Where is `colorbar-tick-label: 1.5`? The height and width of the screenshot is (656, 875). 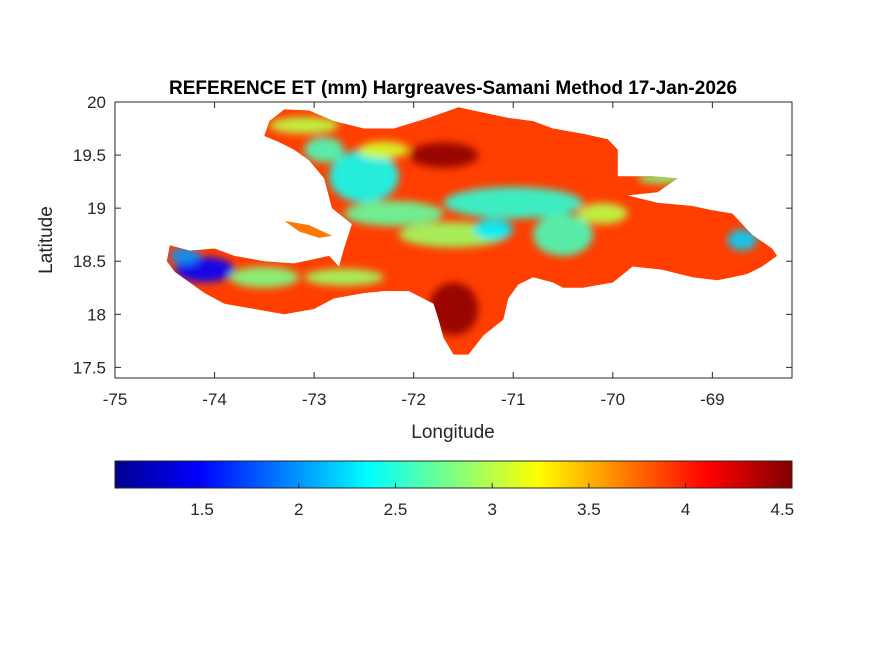
colorbar-tick-label: 1.5 is located at coordinates (202, 509).